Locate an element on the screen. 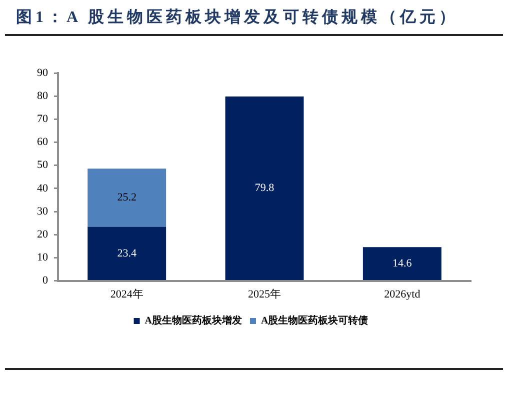  x-tick-label: 2024年 is located at coordinates (127, 294).